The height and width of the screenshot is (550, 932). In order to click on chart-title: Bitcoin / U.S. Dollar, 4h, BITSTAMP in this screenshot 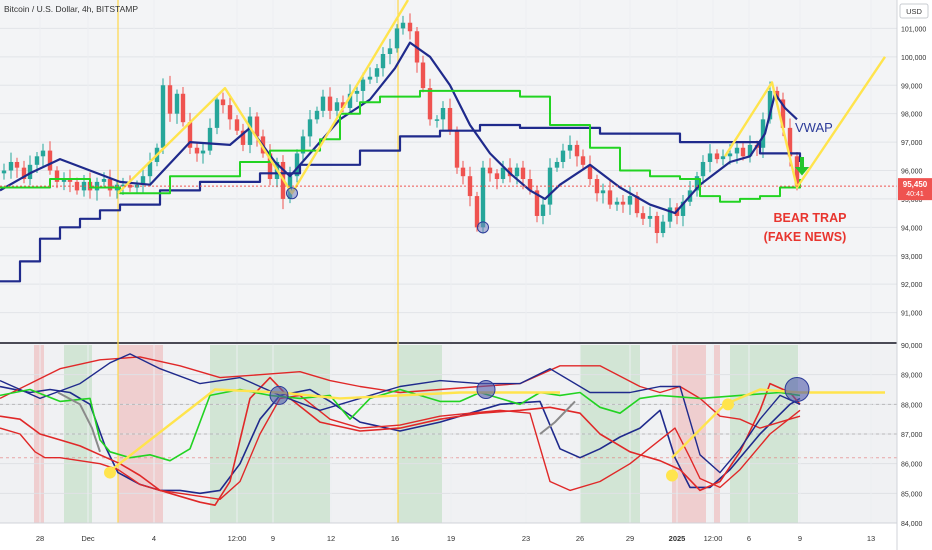, I will do `click(71, 9)`.